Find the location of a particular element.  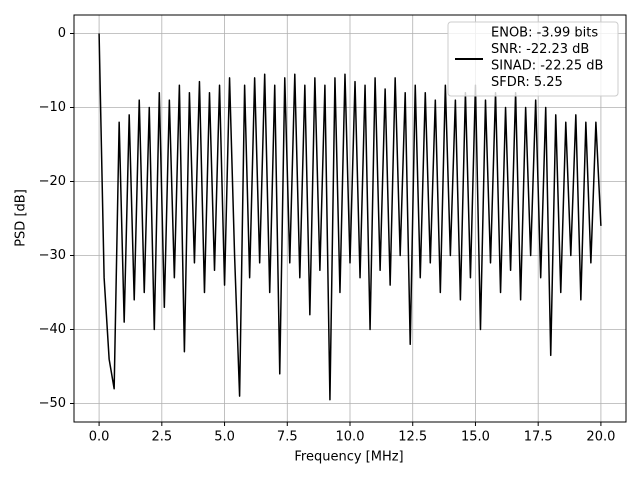

y-tick-label: −40 is located at coordinates (52, 329).